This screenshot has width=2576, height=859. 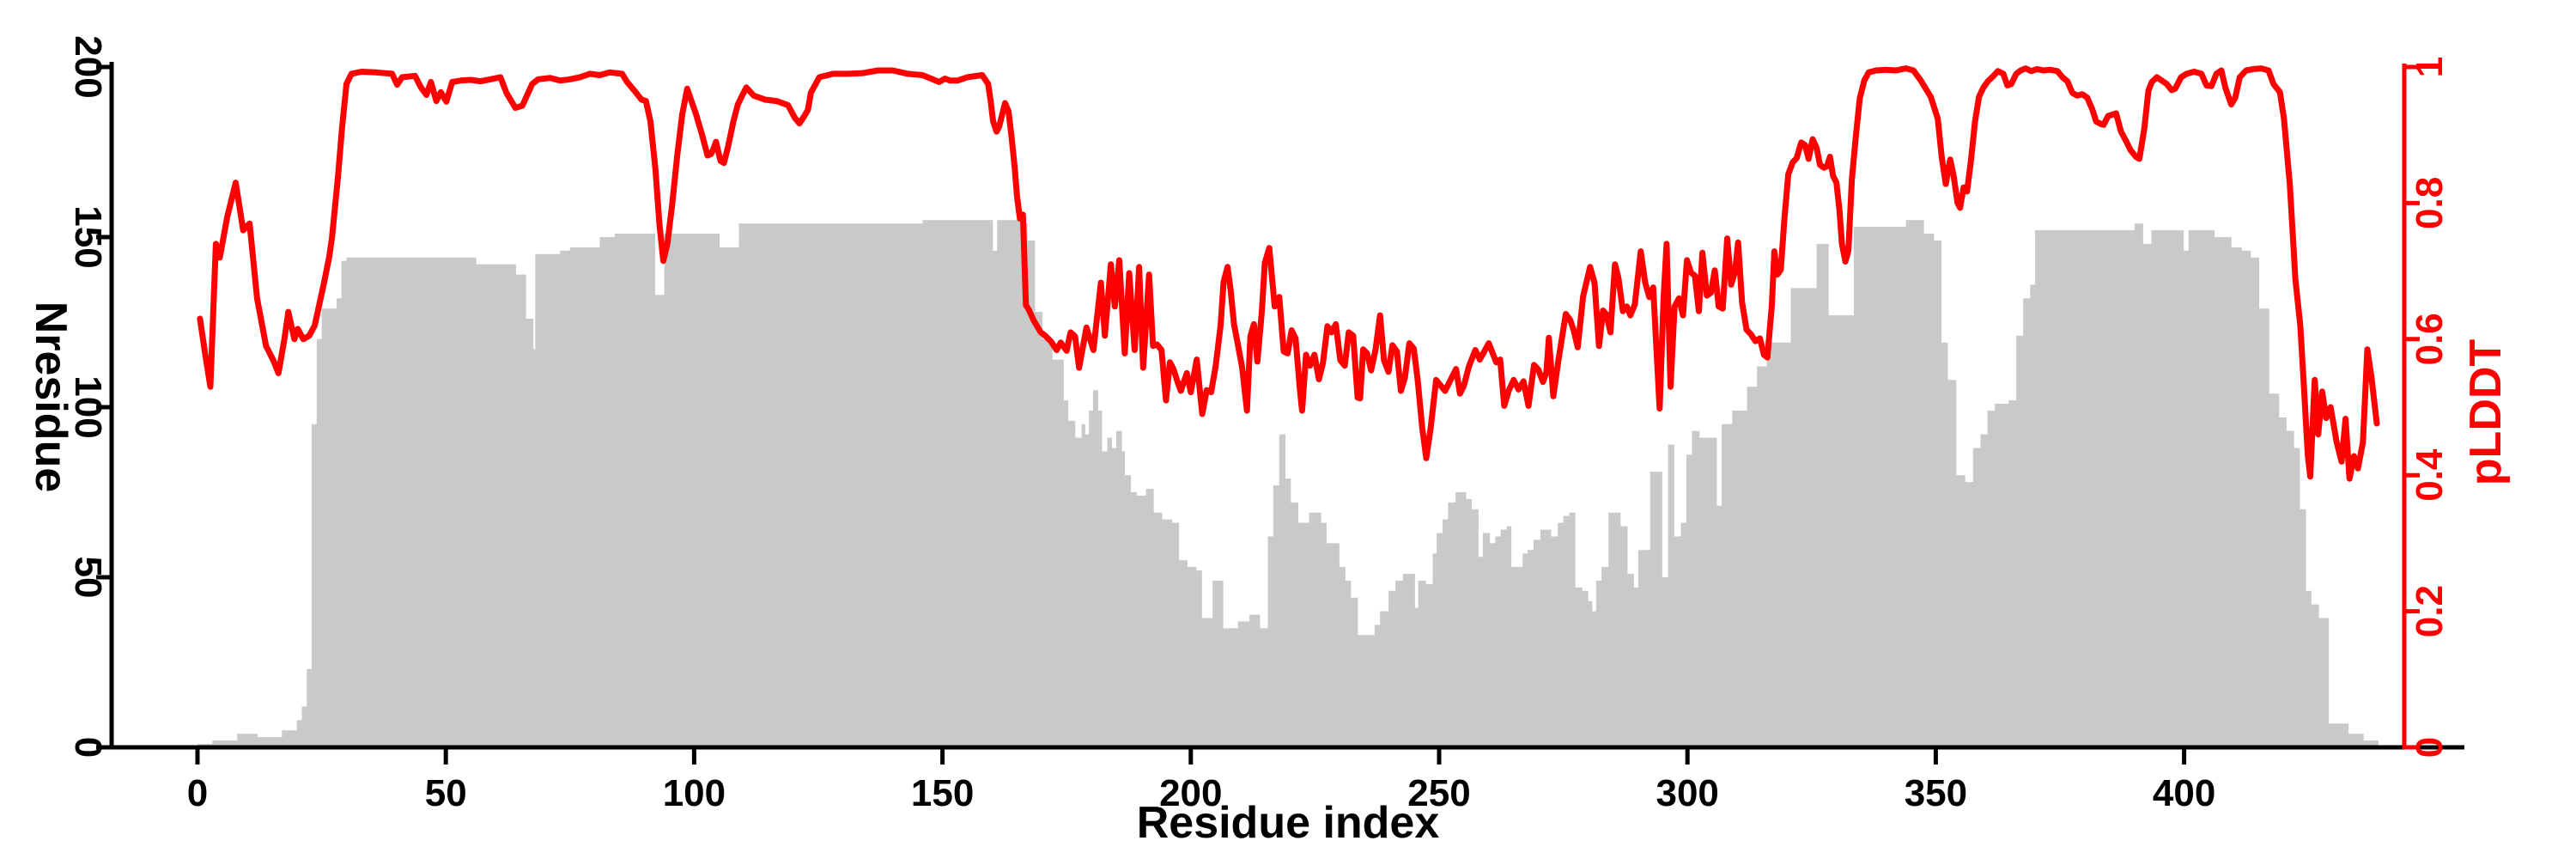 I want to click on y-left-tick-labels: 0 50 100 150 200, so click(x=88, y=397).